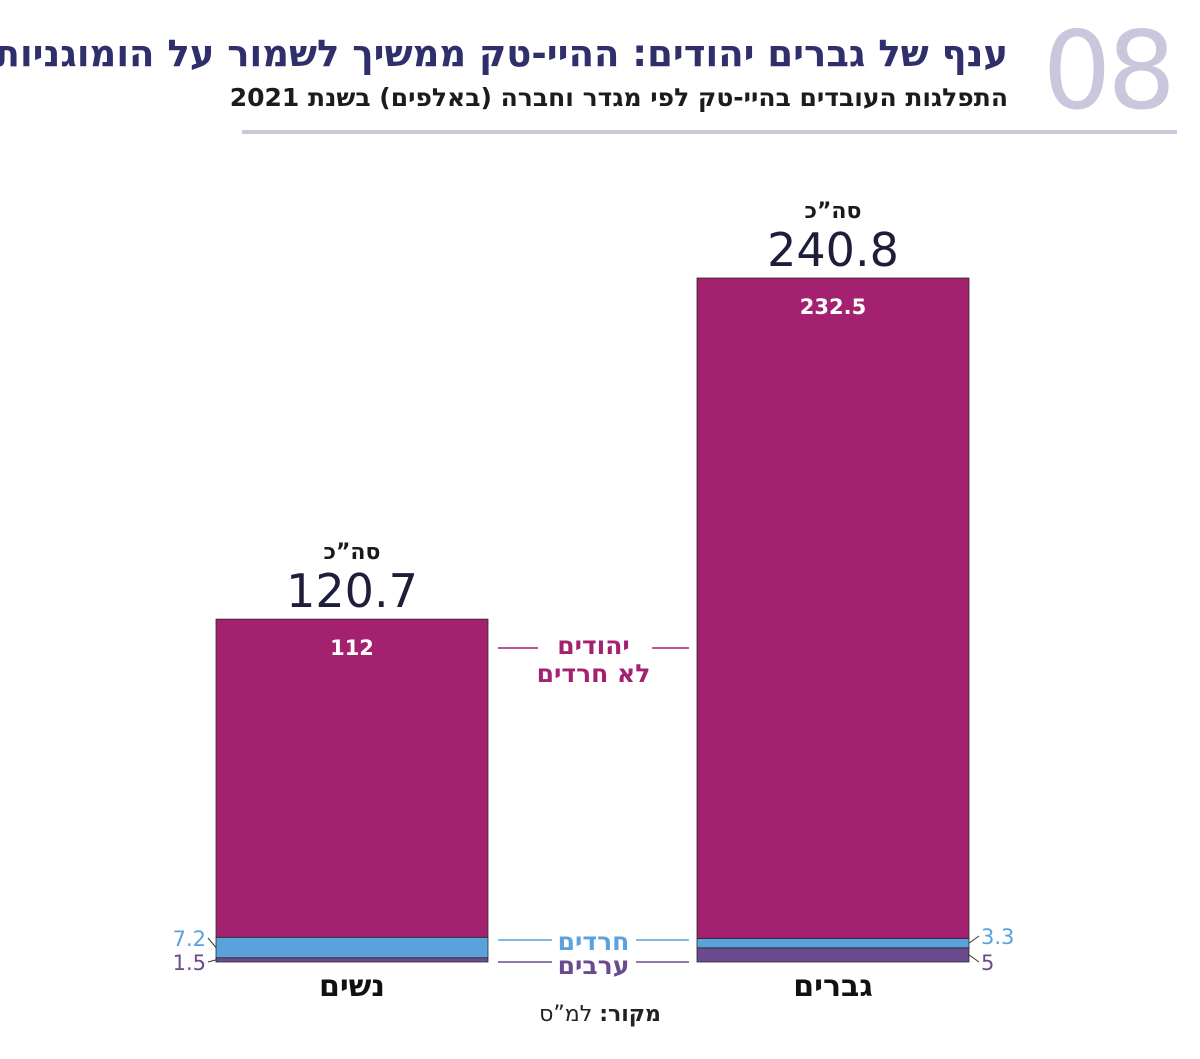 This screenshot has width=1200, height=1059. I want to click on header-divider, so click(709, 132).